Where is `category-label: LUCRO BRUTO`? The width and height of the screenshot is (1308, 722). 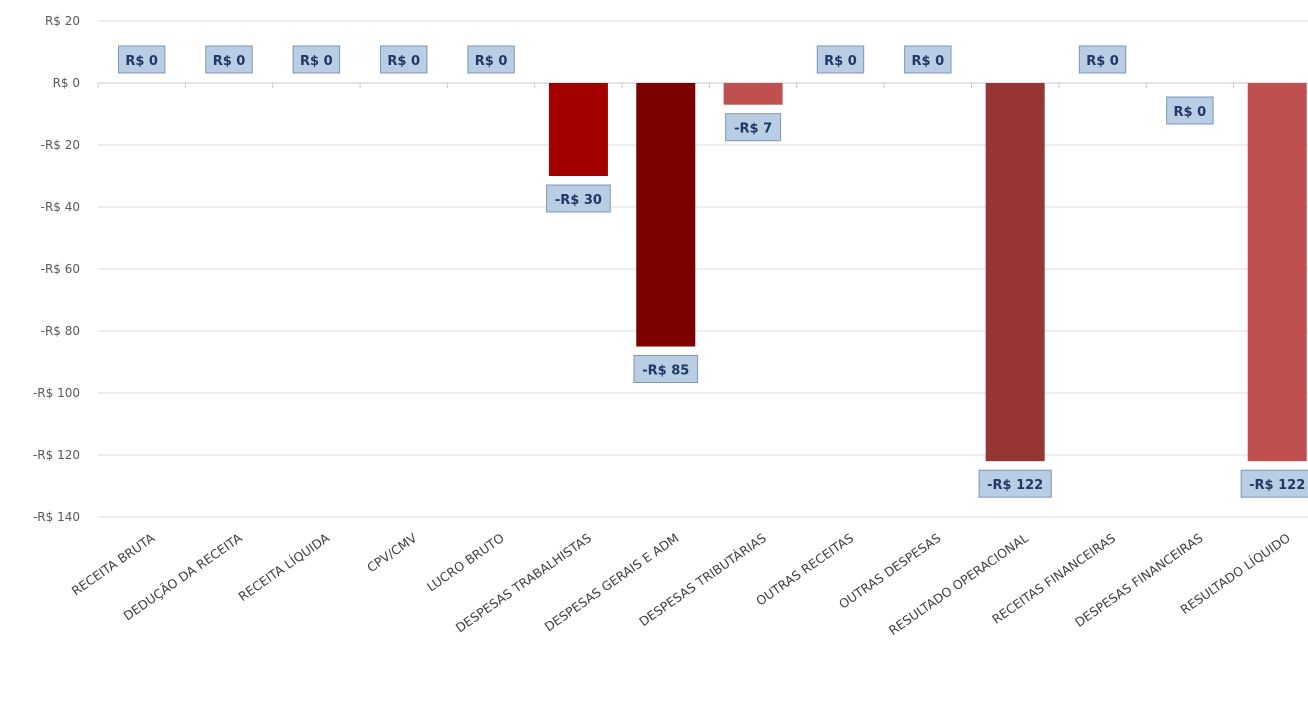
category-label: LUCRO BRUTO is located at coordinates (465, 562).